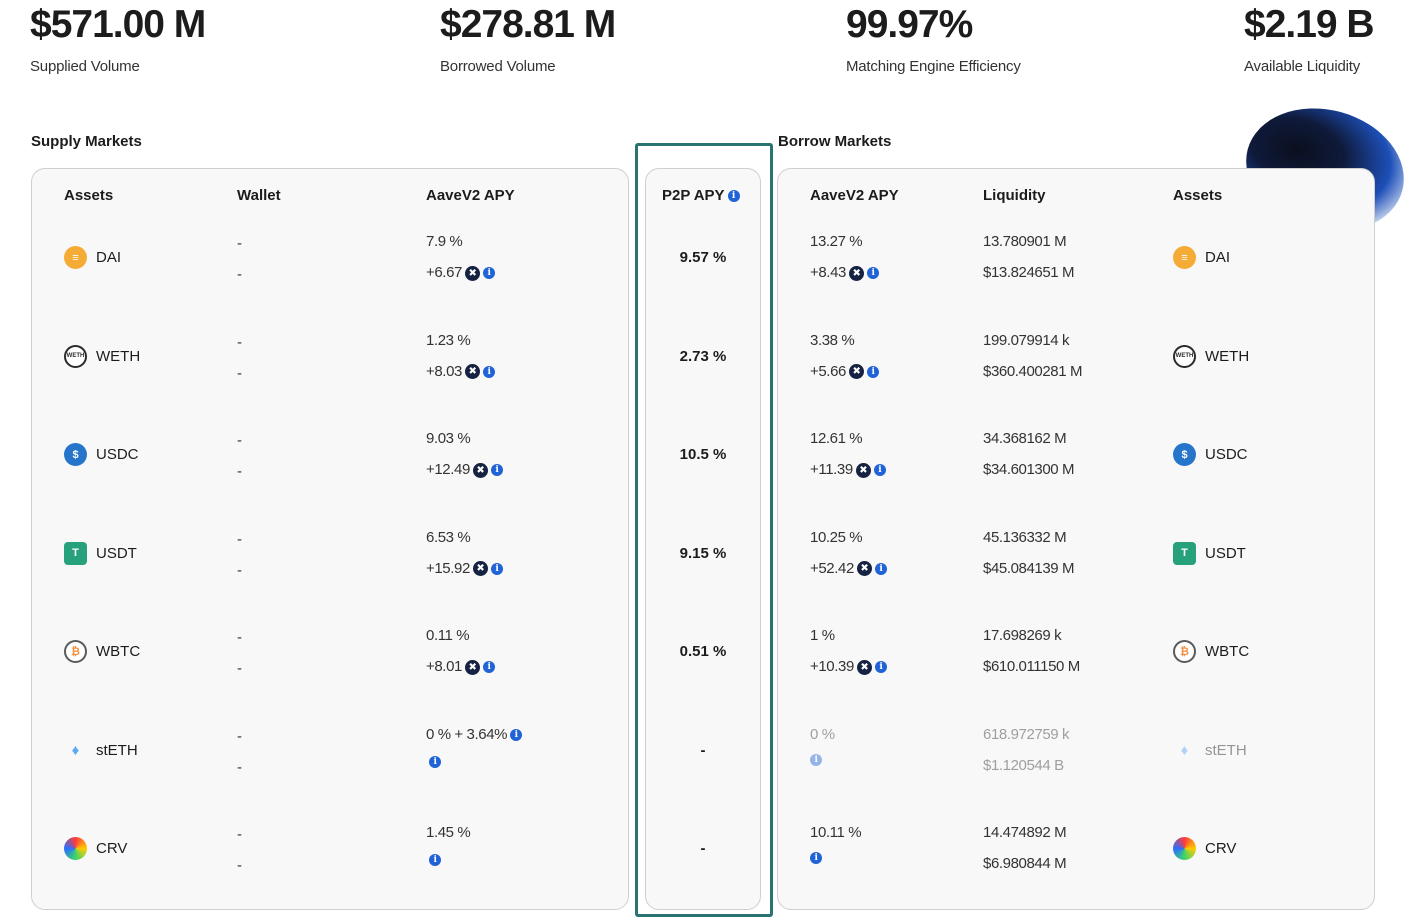 The width and height of the screenshot is (1415, 924). Describe the element at coordinates (330, 869) in the screenshot. I see `supply-row: CRV - - 1.45 % i` at that location.